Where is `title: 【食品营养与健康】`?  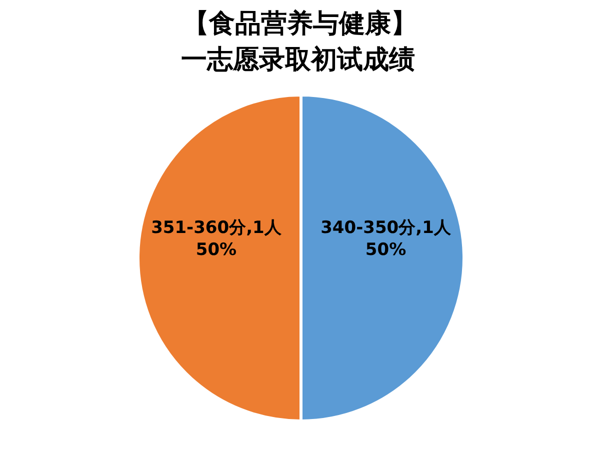
title: 【食品营养与健康】 is located at coordinates (300, 24).